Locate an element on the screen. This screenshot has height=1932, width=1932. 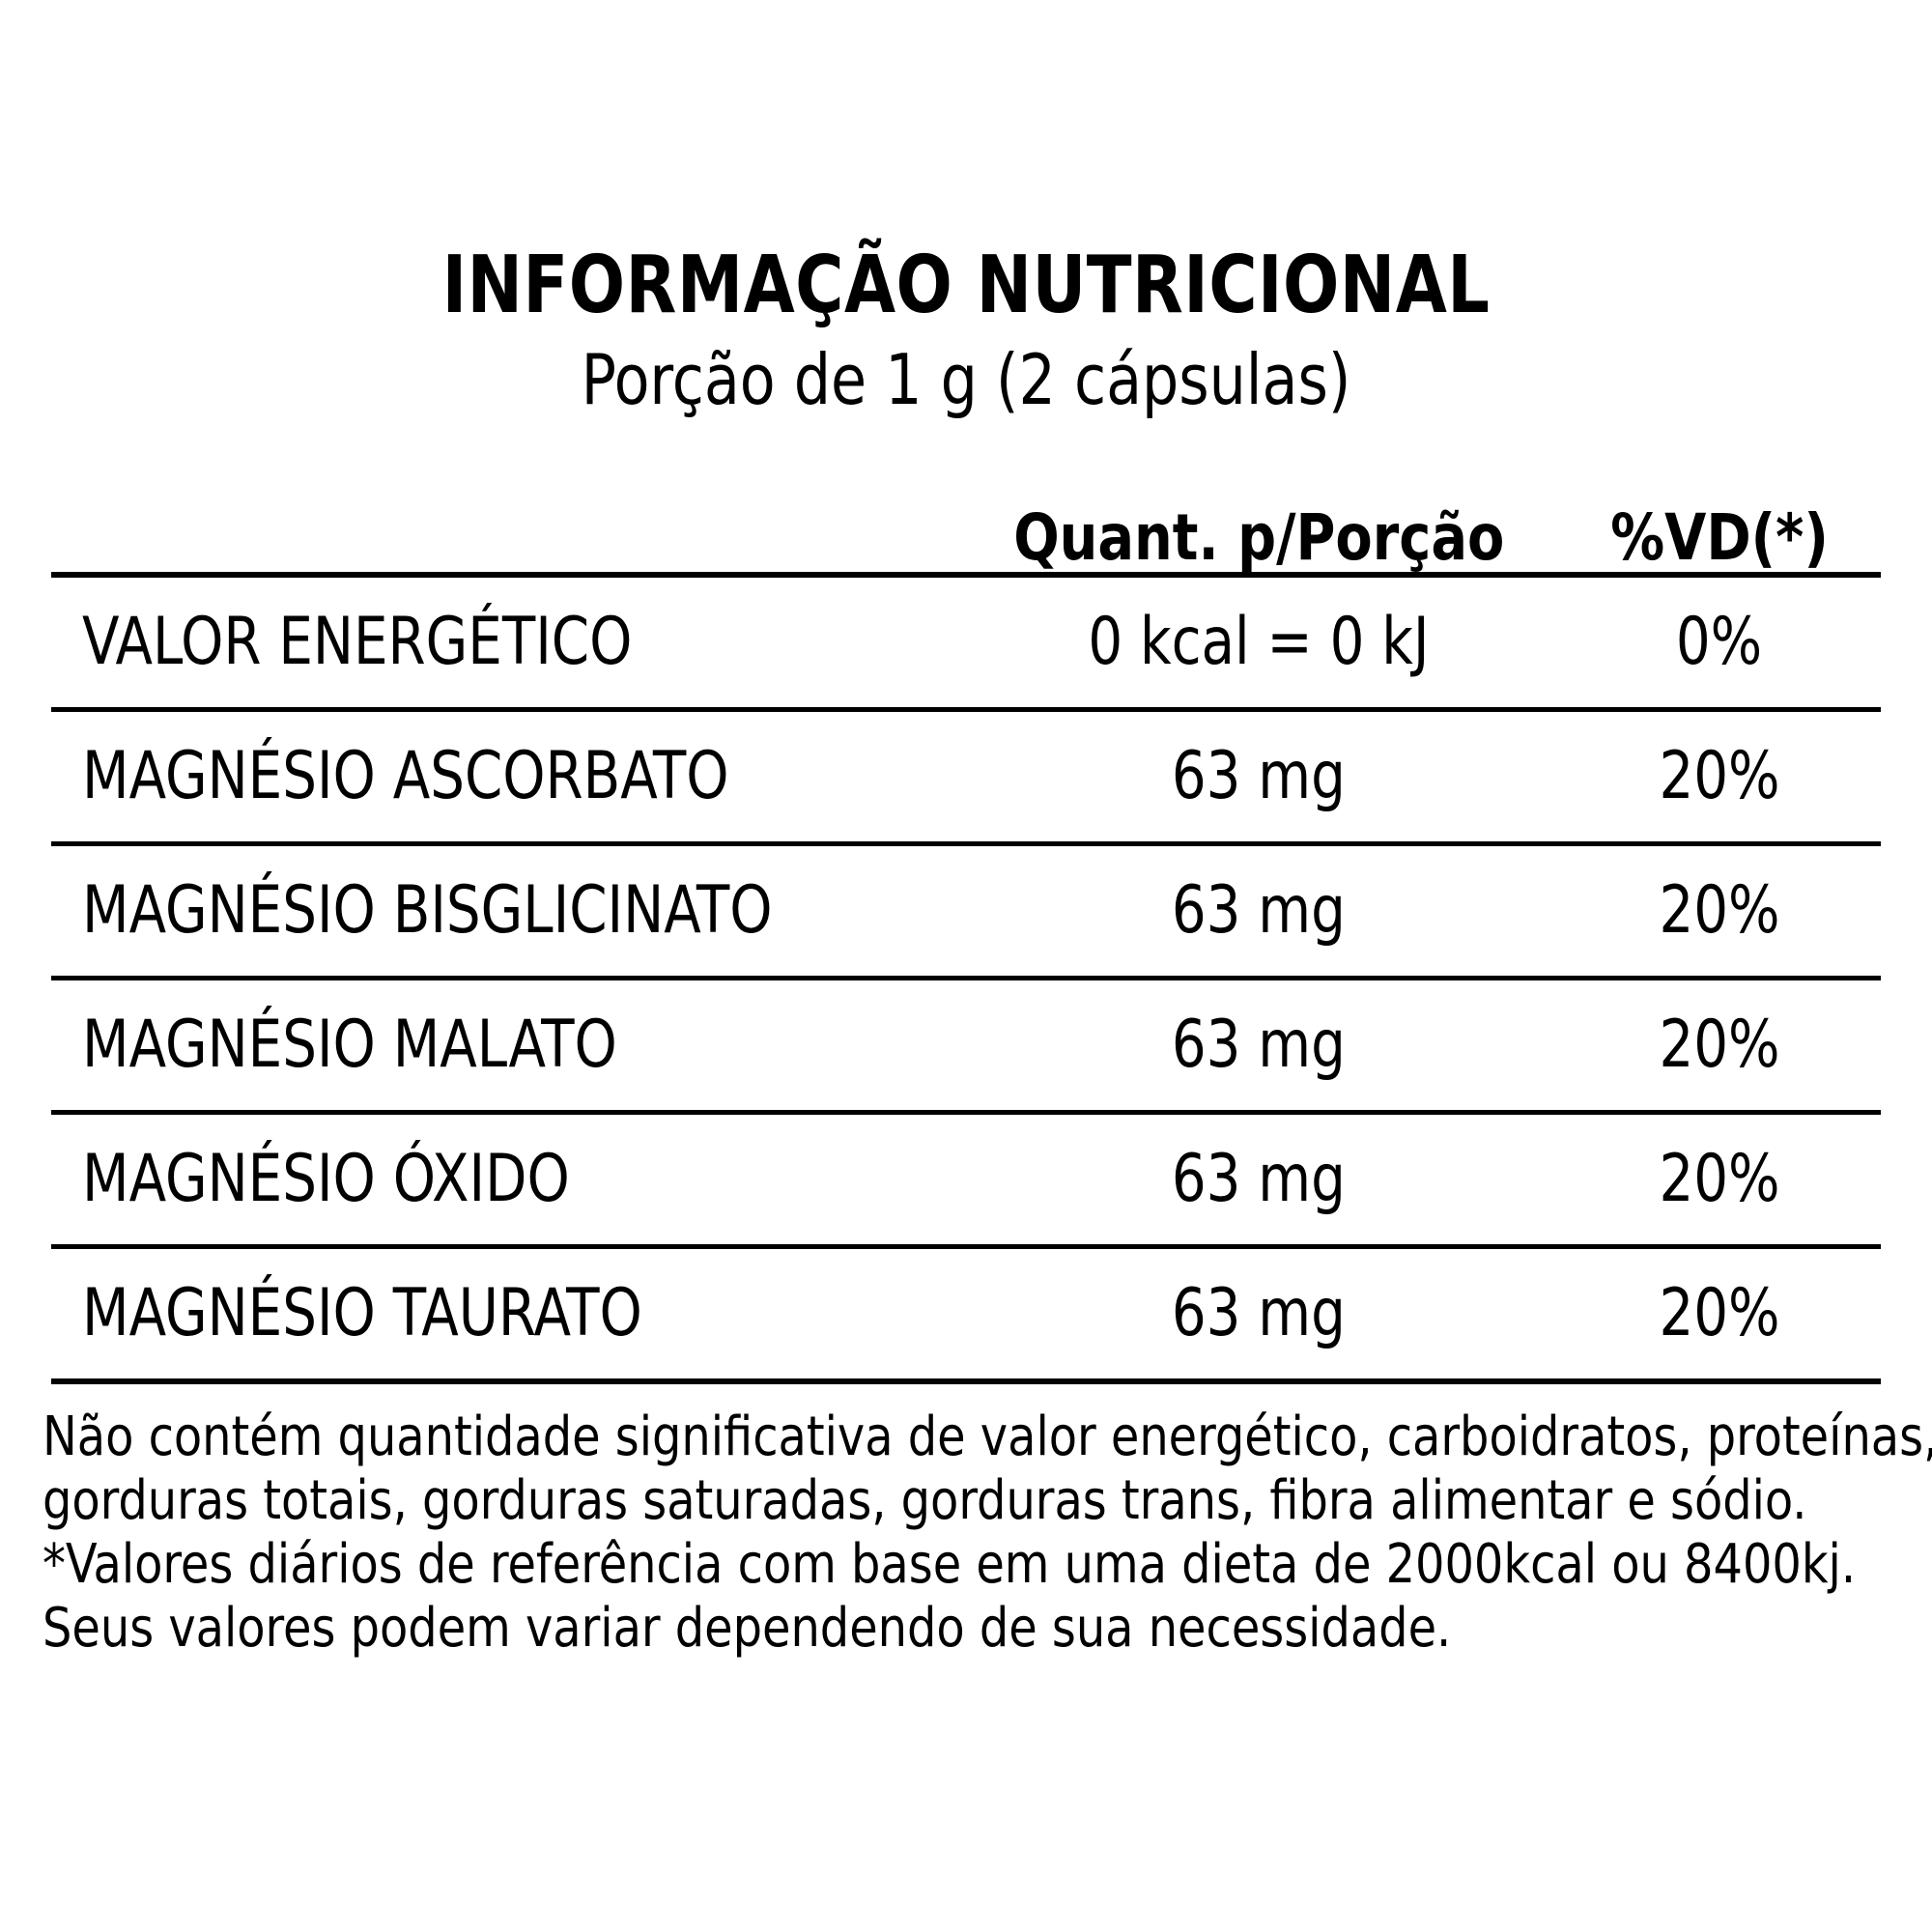
table-header-row: Quant. p/Porção %VD(*) is located at coordinates (966, 527).